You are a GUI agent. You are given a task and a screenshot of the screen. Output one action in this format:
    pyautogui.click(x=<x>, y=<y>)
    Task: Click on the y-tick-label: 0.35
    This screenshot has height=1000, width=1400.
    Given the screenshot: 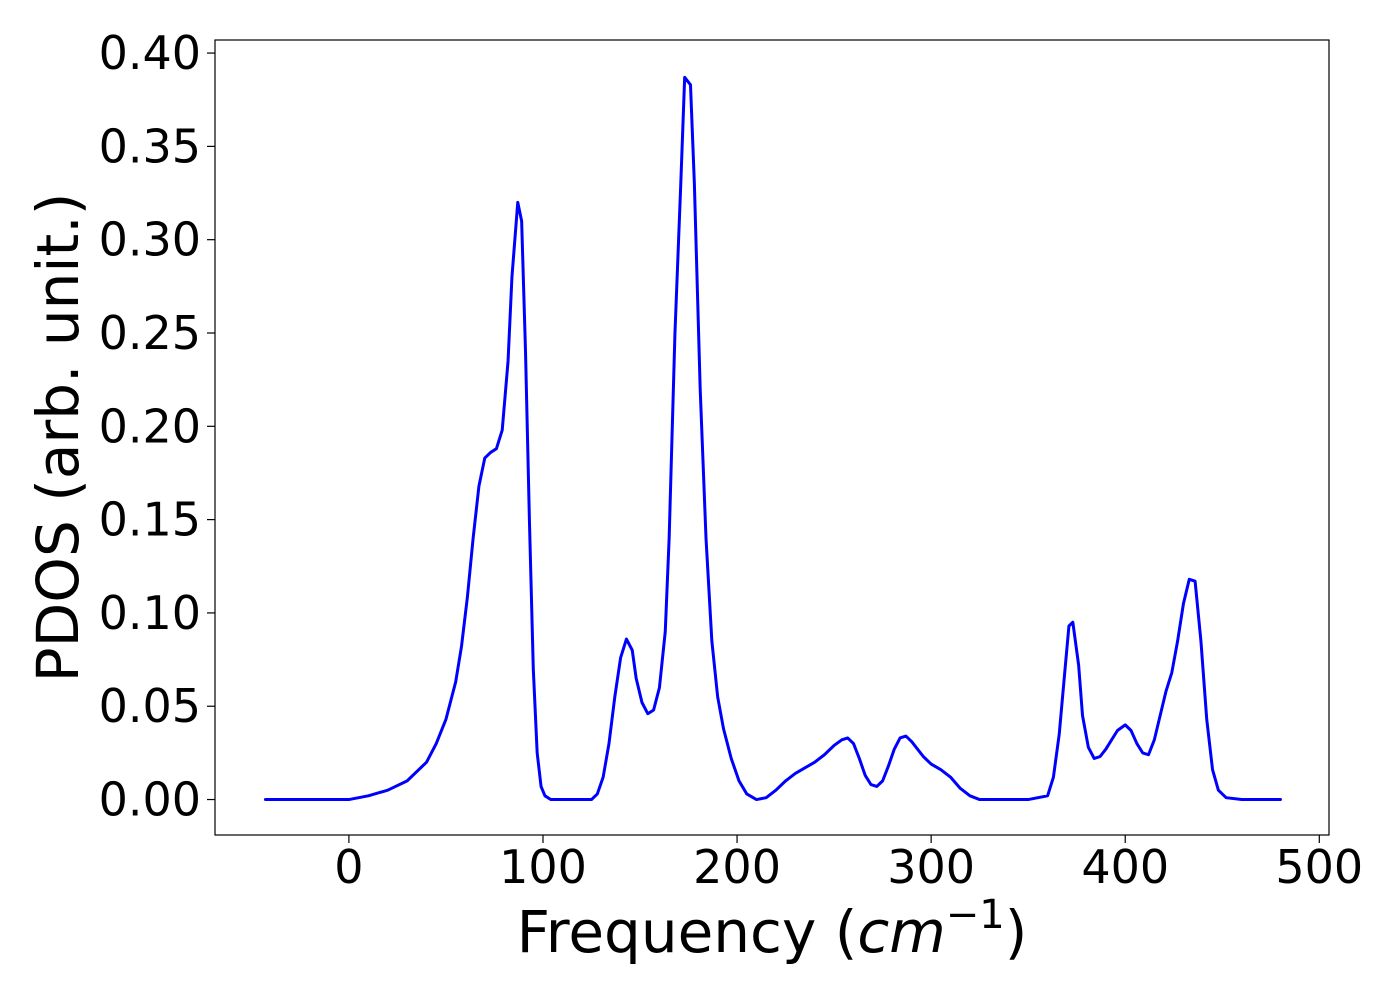 What is the action you would take?
    pyautogui.click(x=150, y=146)
    